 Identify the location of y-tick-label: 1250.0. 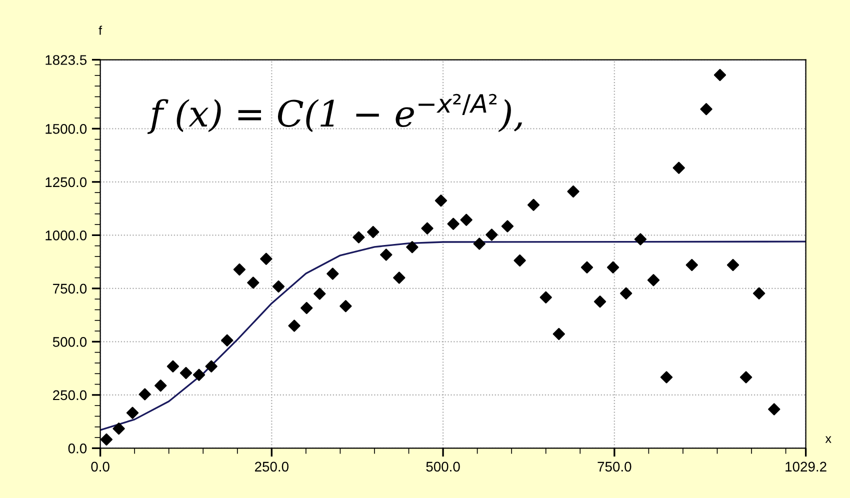
(66, 182).